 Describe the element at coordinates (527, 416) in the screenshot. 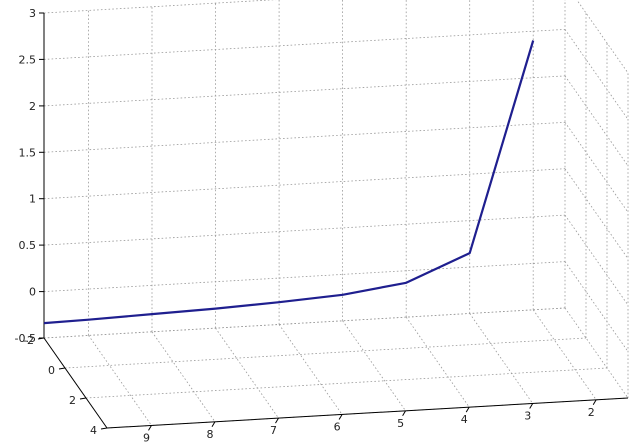

I see `x-tick-label: 3` at that location.